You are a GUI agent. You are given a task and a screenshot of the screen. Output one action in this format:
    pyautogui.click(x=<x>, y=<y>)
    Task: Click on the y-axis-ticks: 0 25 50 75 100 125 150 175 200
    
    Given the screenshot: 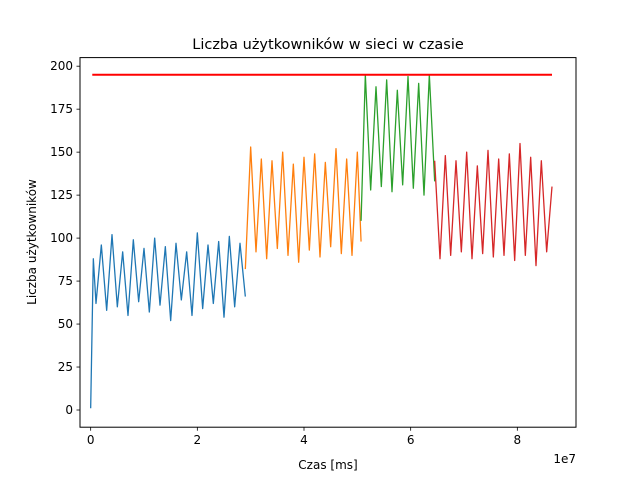 What is the action you would take?
    pyautogui.click(x=65, y=238)
    